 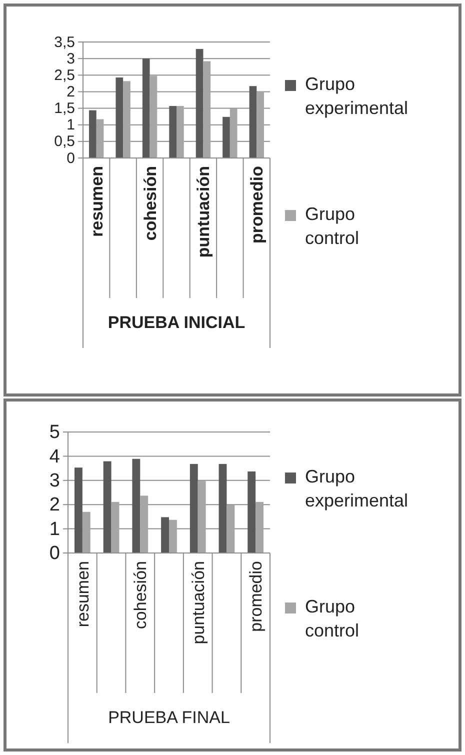 What do you see at coordinates (169, 717) in the screenshot?
I see `x-axis-title: PRUEBA FINAL` at bounding box center [169, 717].